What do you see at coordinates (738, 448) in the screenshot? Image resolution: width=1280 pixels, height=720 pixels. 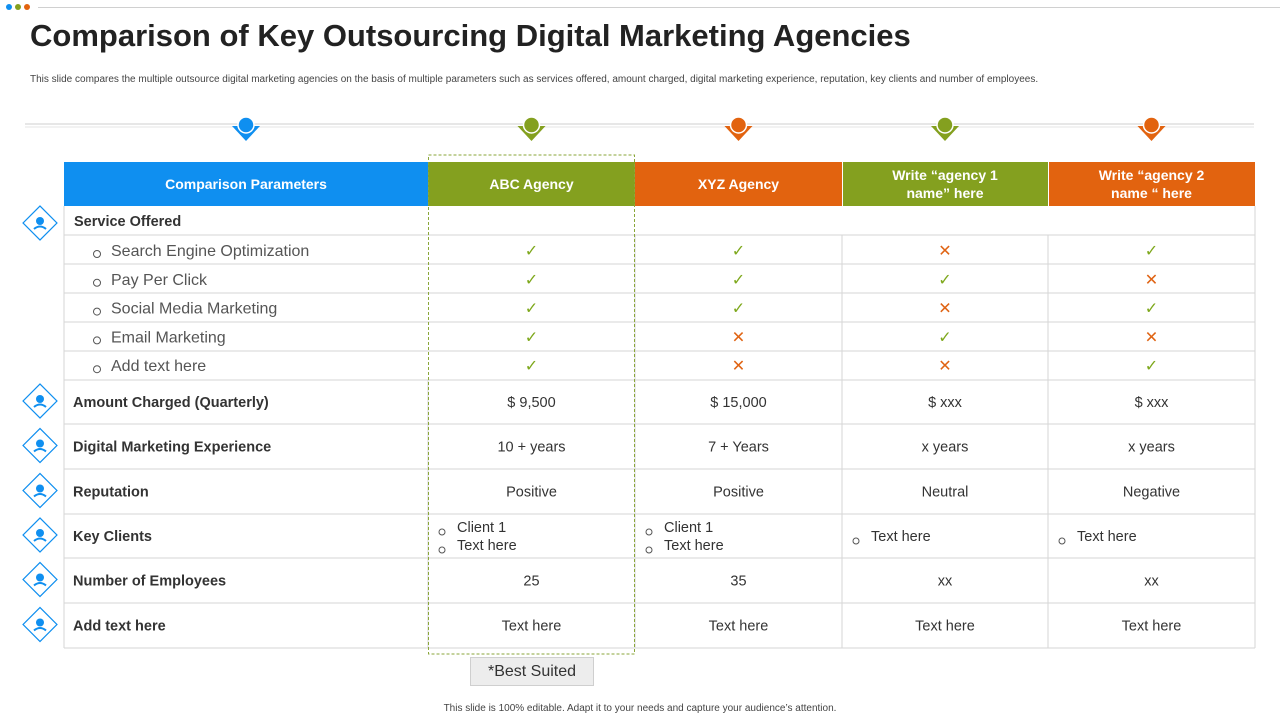 I see `cell-value: 7 + Years` at bounding box center [738, 448].